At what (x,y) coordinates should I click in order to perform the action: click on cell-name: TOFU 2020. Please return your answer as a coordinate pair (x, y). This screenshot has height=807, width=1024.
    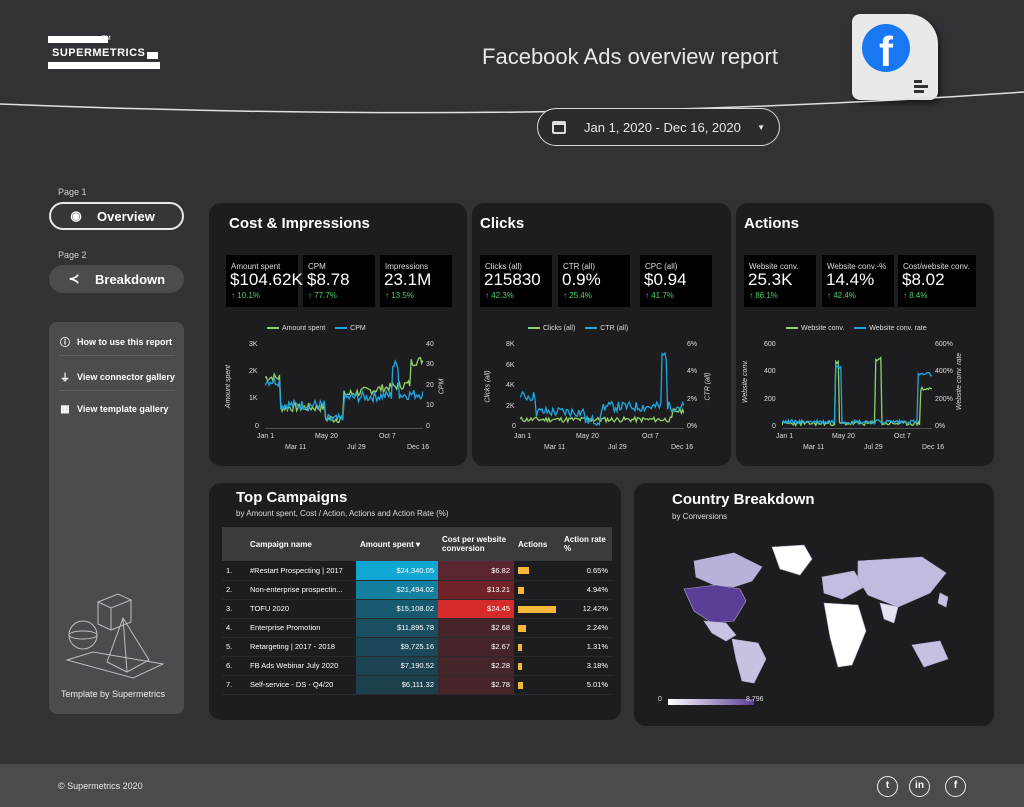
    Looking at the image, I should click on (301, 609).